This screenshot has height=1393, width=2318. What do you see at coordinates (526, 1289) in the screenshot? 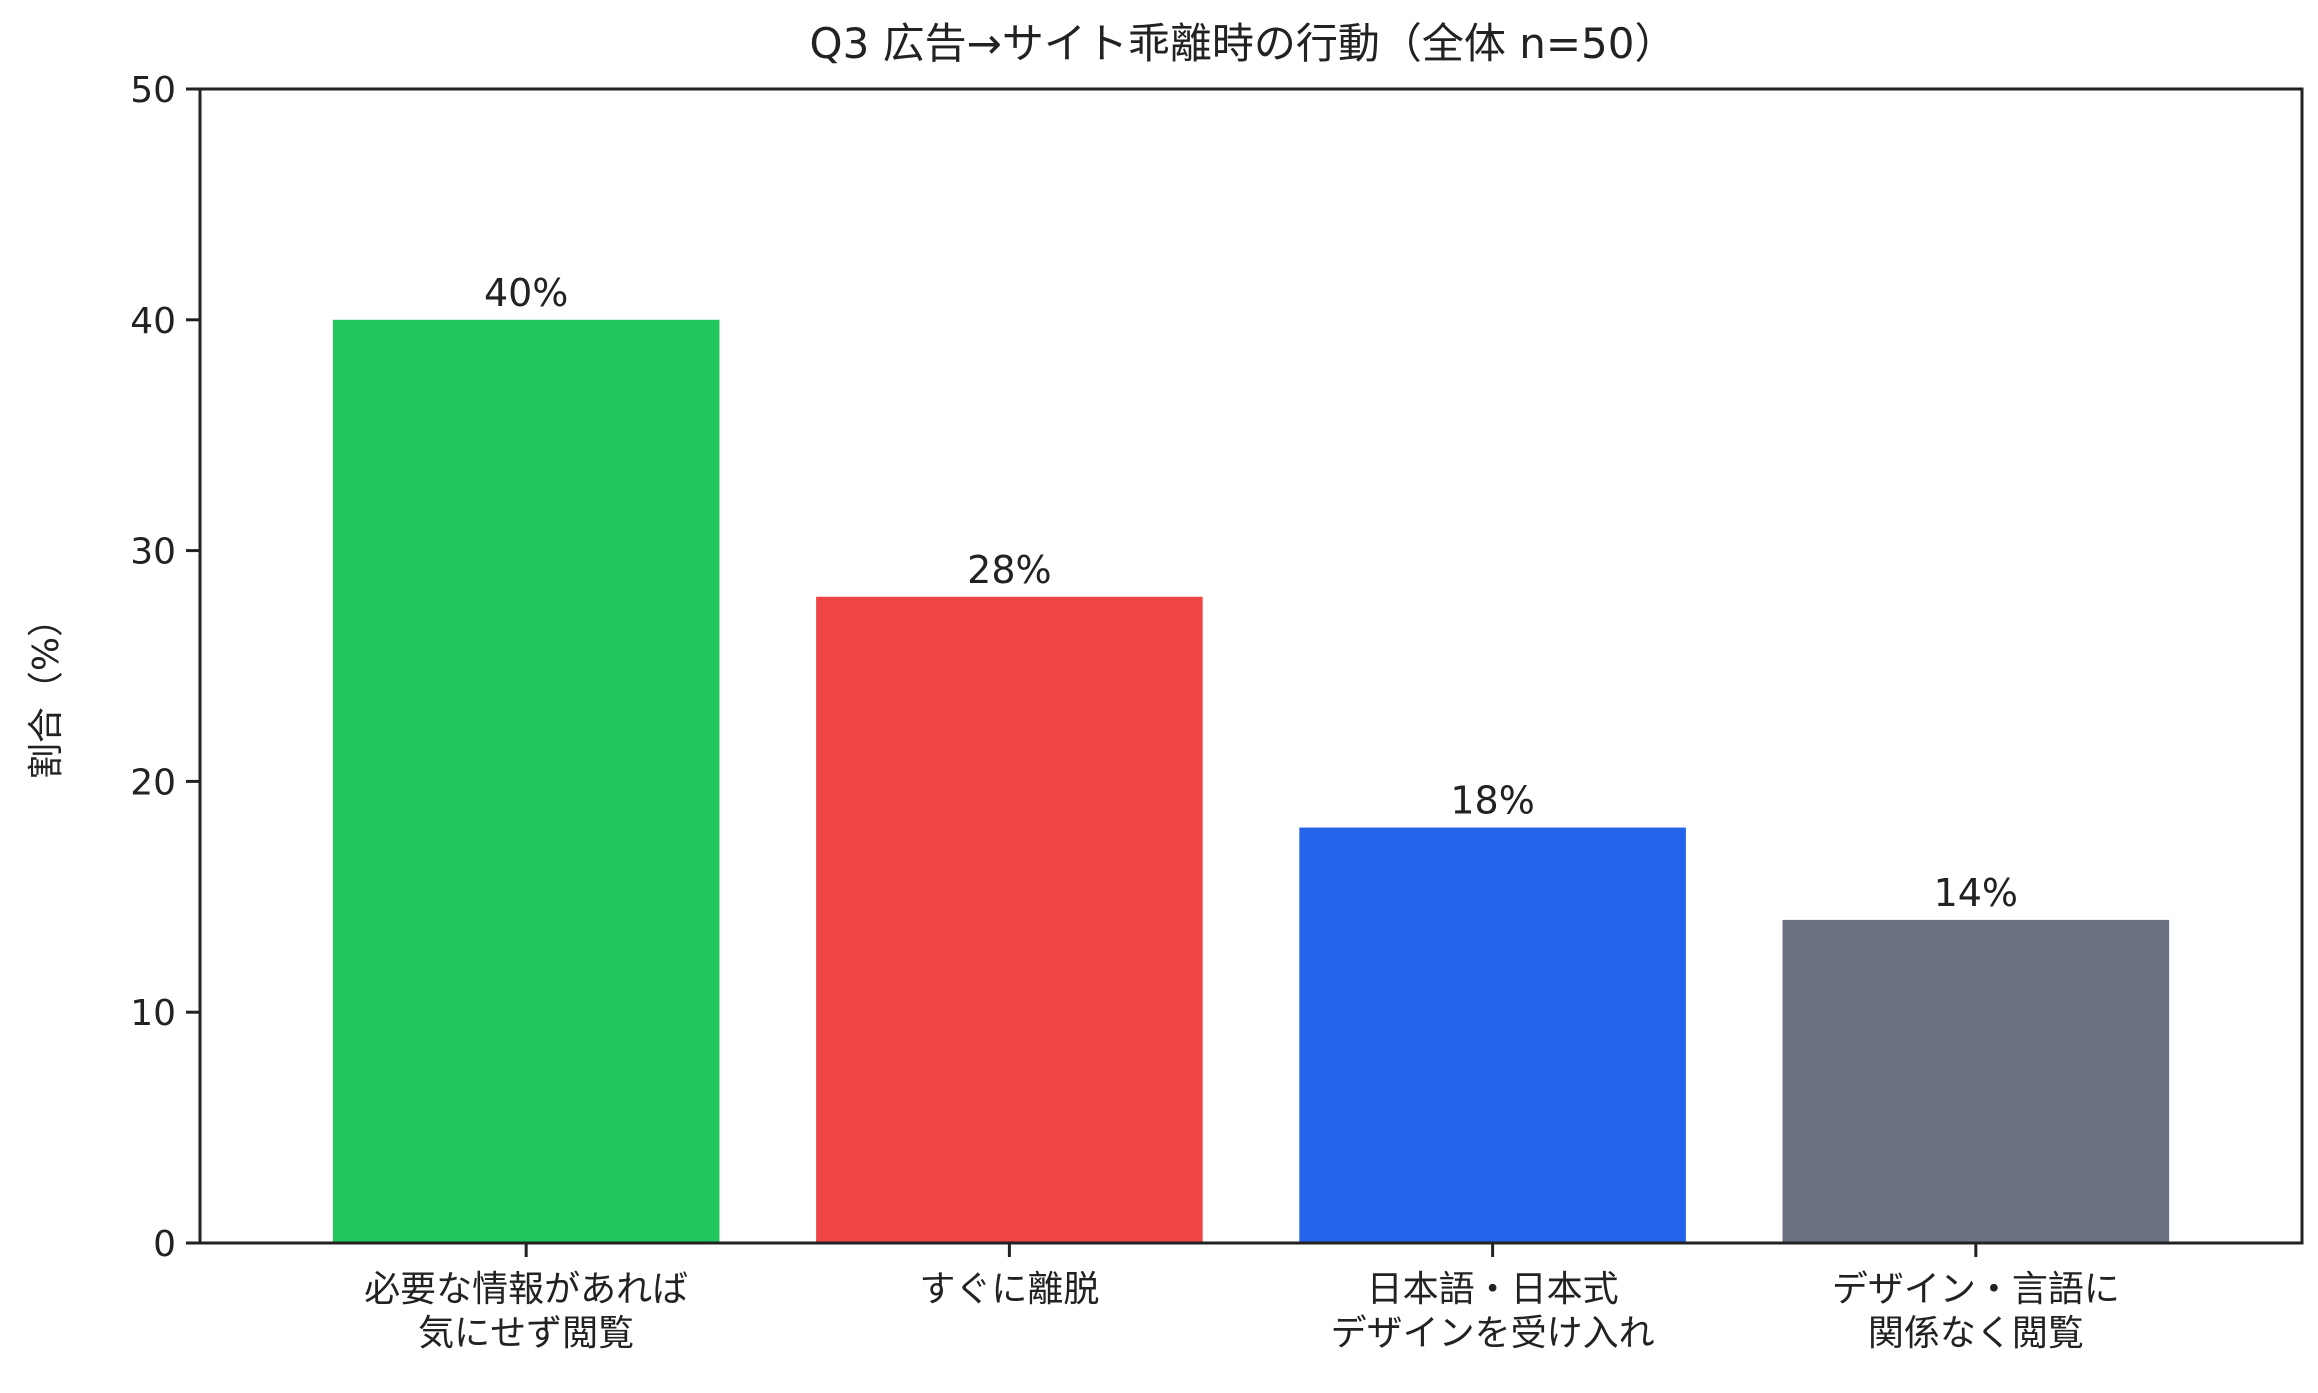
I see `x-tick-label: 必要な情報があれば` at bounding box center [526, 1289].